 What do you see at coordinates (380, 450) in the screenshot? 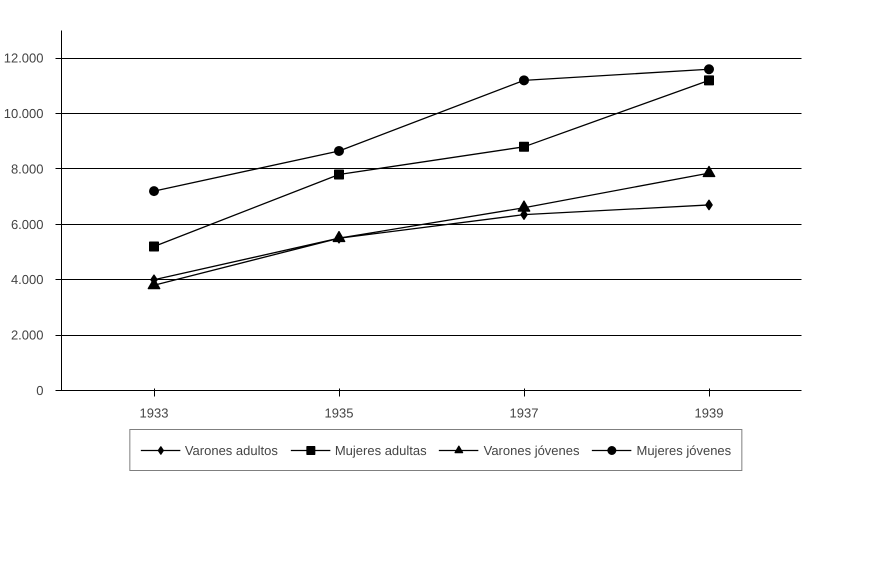
I see `legend-label: Mujeres adultas` at bounding box center [380, 450].